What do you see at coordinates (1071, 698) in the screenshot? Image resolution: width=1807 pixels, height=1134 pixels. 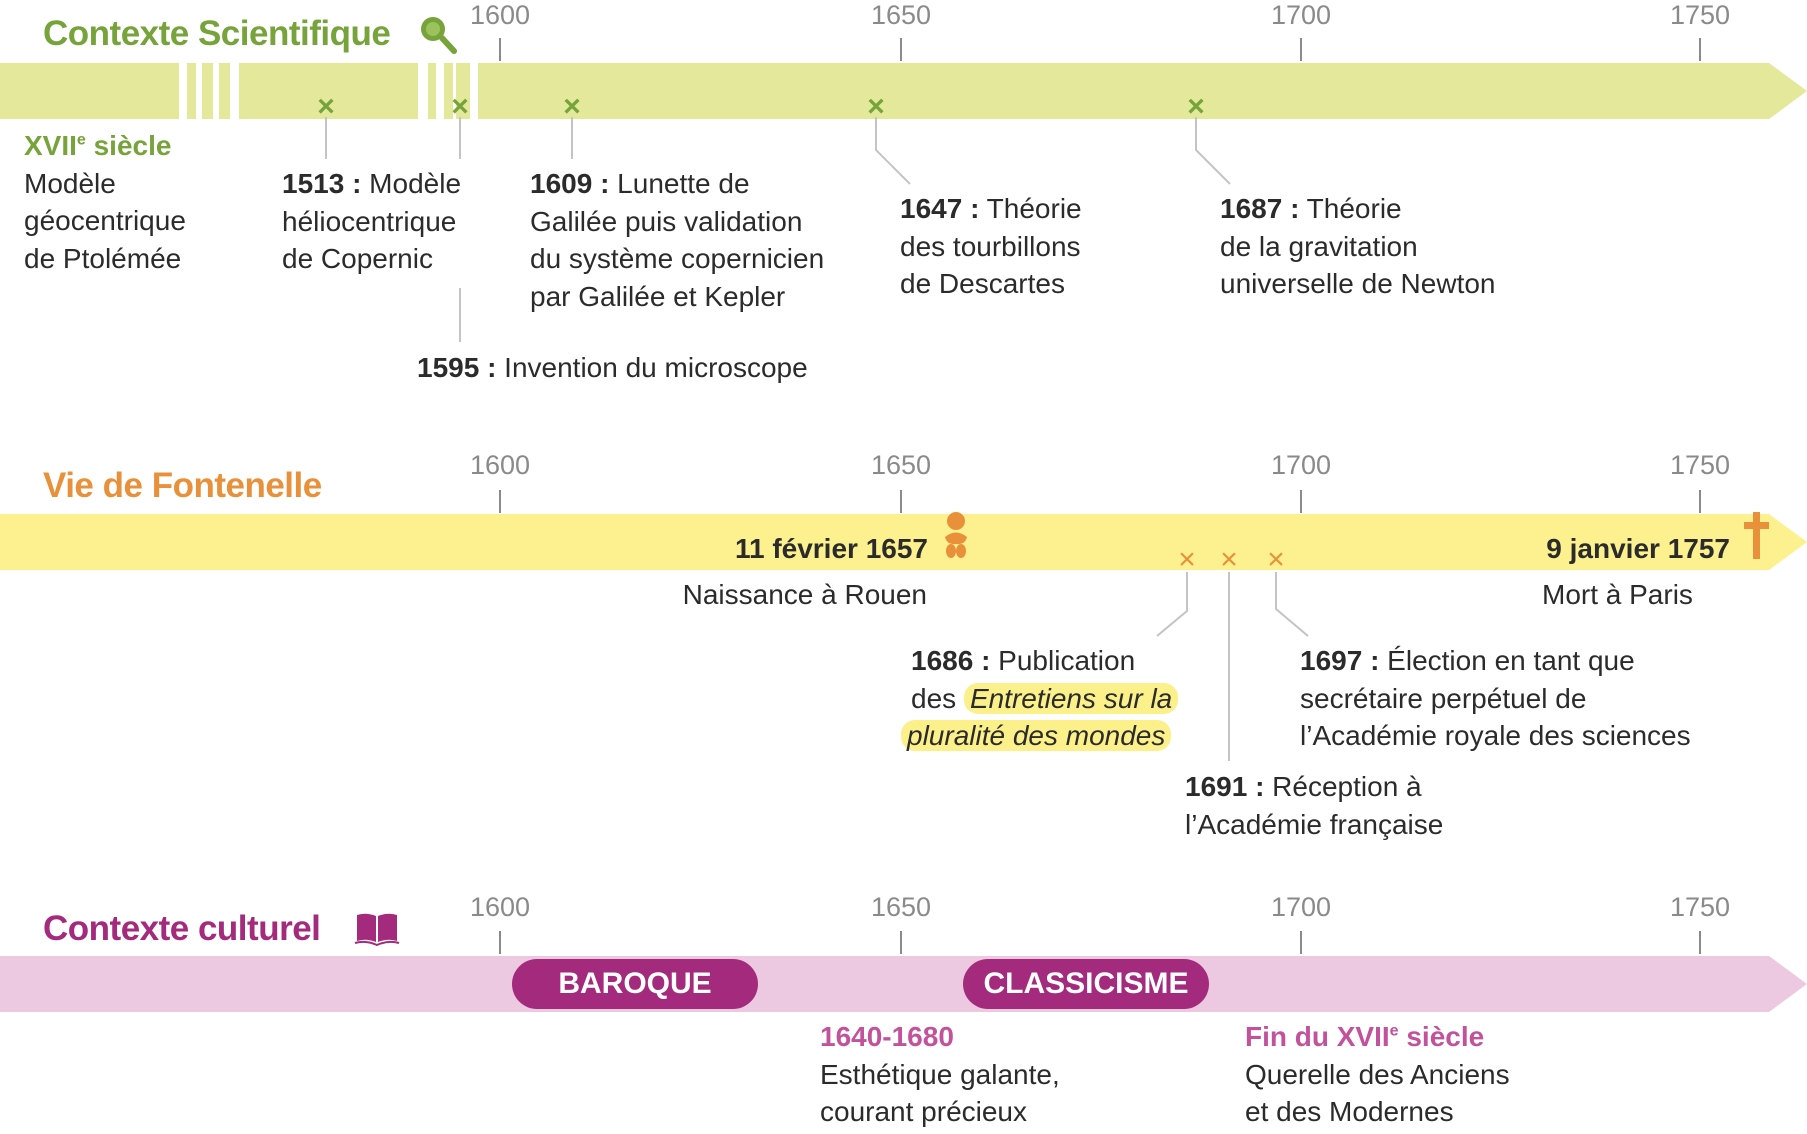 I see `book-title-highlight: Entretiens sur la` at bounding box center [1071, 698].